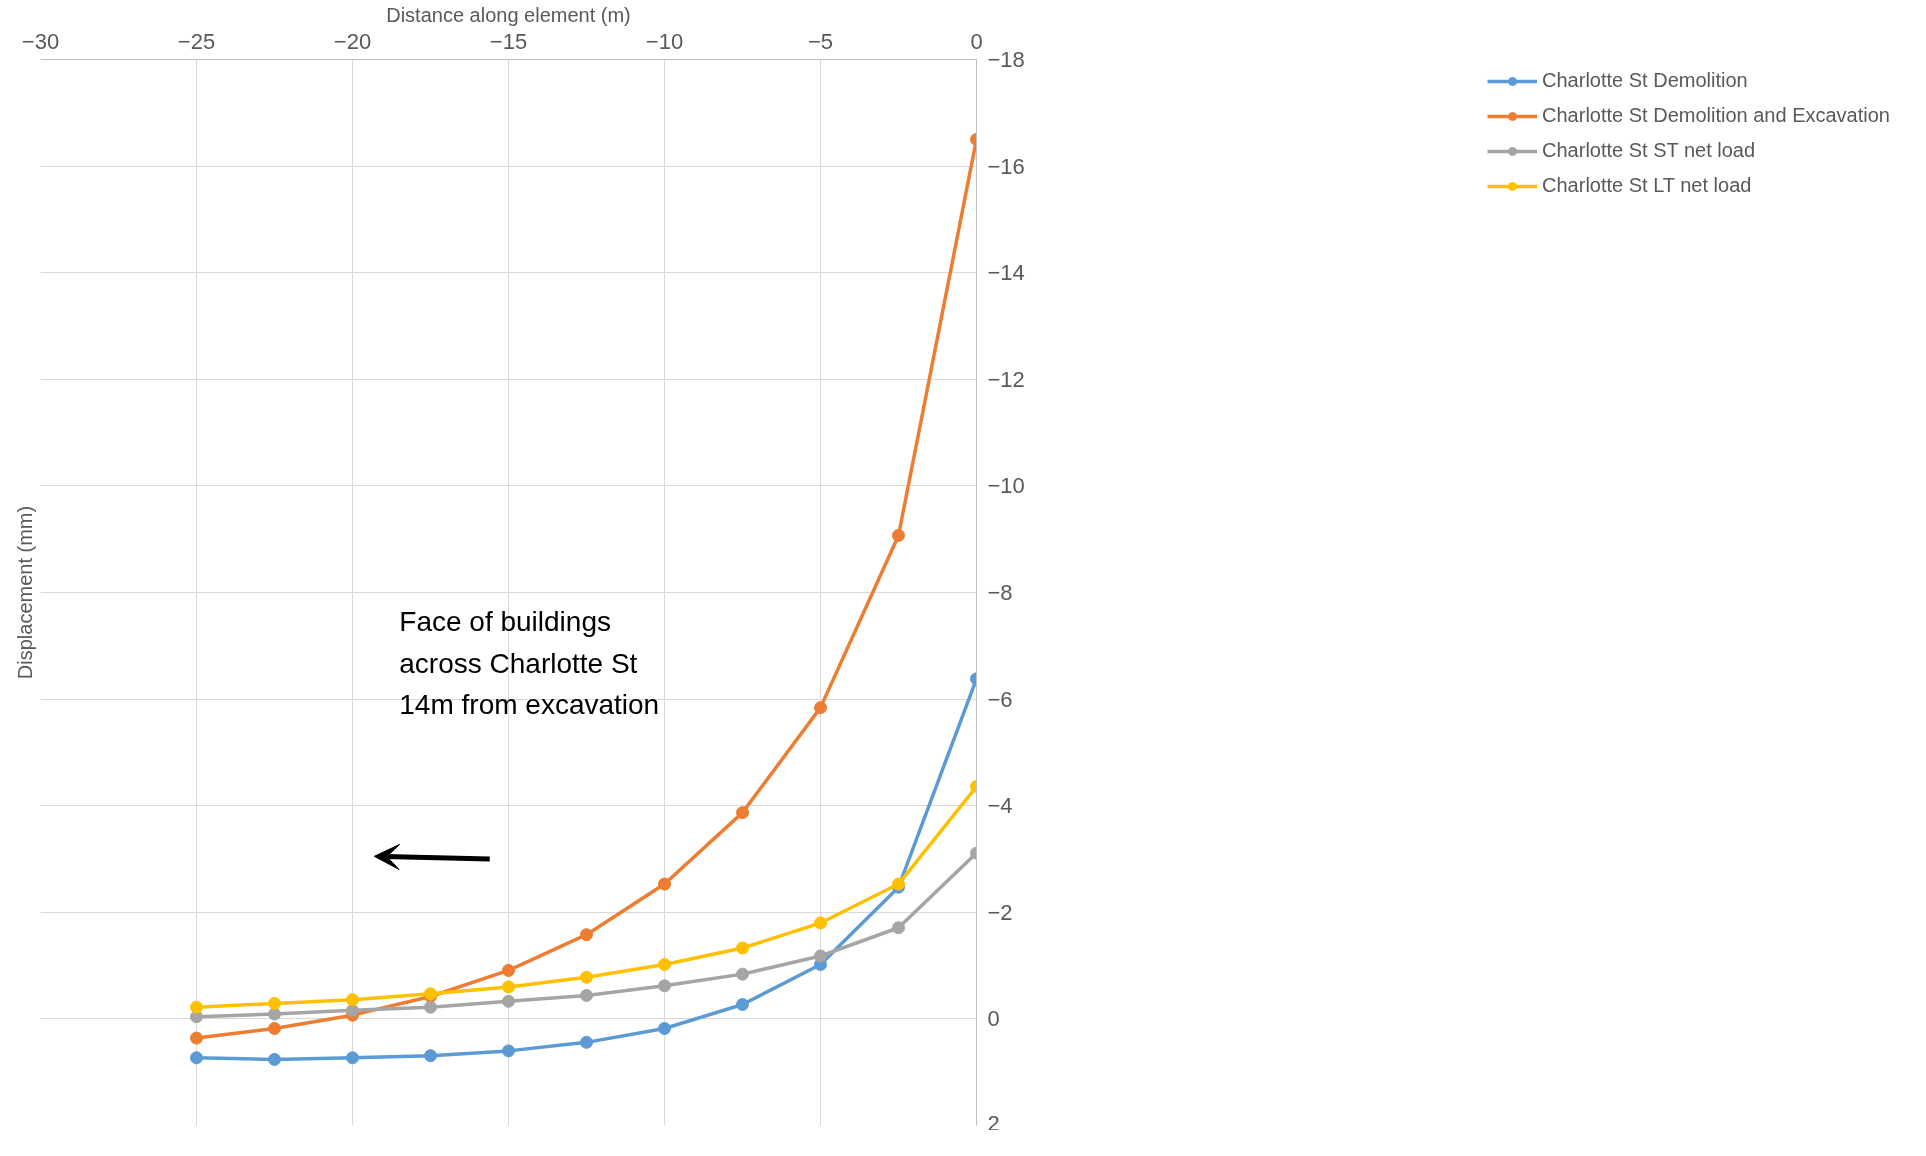 Image resolution: width=1926 pixels, height=1156 pixels. I want to click on x-tick-label: 0, so click(976, 41).